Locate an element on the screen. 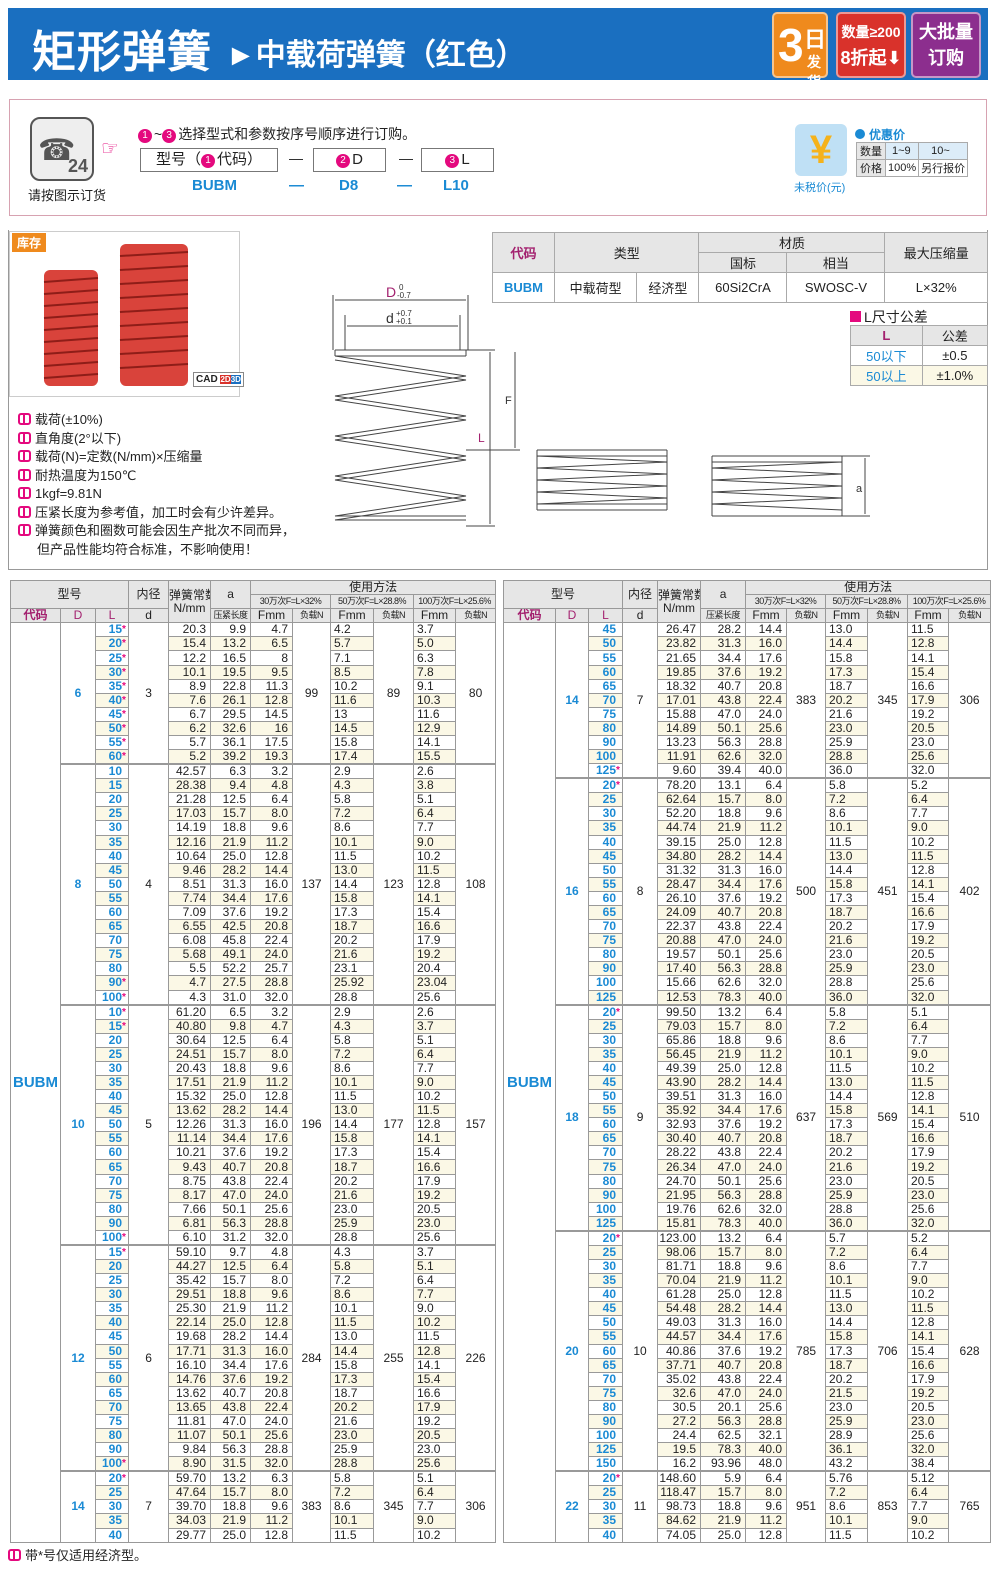 The image size is (1000, 1570). deflection-100: 23.0 is located at coordinates (928, 1421).